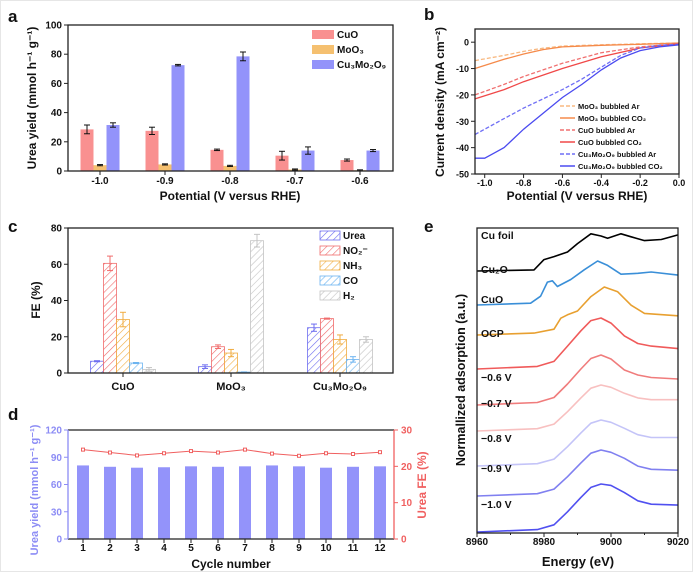 Image resolution: width=693 pixels, height=572 pixels. I want to click on legend-label: MoO₃ bubbled Ar, so click(609, 106).